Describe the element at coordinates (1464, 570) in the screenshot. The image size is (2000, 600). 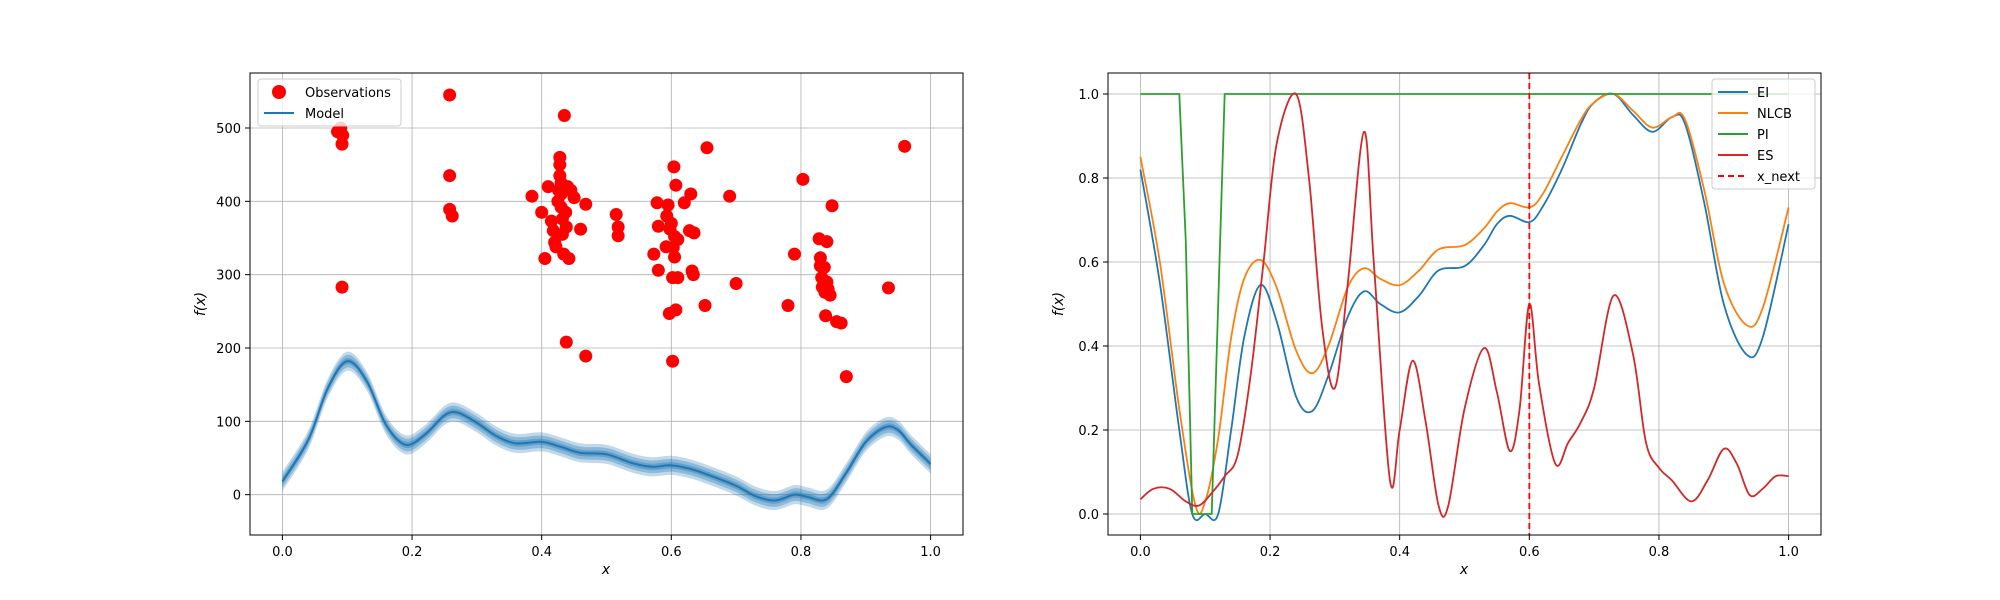
I see `right-x-axis-label: x` at that location.